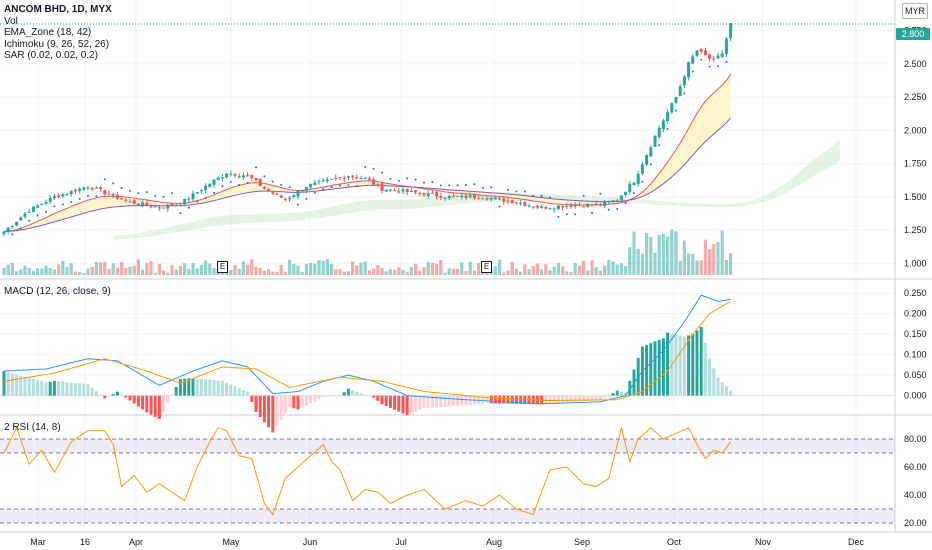 The image size is (932, 550). I want to click on x-tick-5: Jul, so click(401, 542).